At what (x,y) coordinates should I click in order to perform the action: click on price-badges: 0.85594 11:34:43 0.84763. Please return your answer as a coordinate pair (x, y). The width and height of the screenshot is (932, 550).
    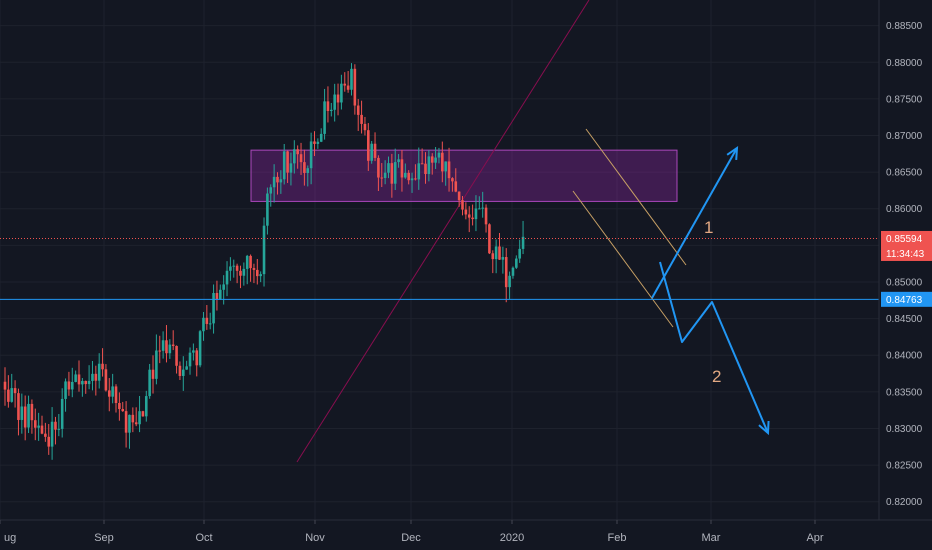
    Looking at the image, I should click on (906, 268).